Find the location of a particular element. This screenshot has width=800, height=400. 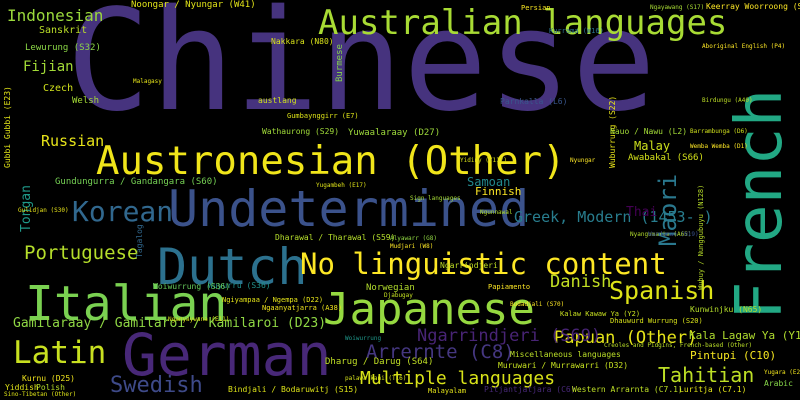

word-nyungar: Nyungar is located at coordinates (583, 160).